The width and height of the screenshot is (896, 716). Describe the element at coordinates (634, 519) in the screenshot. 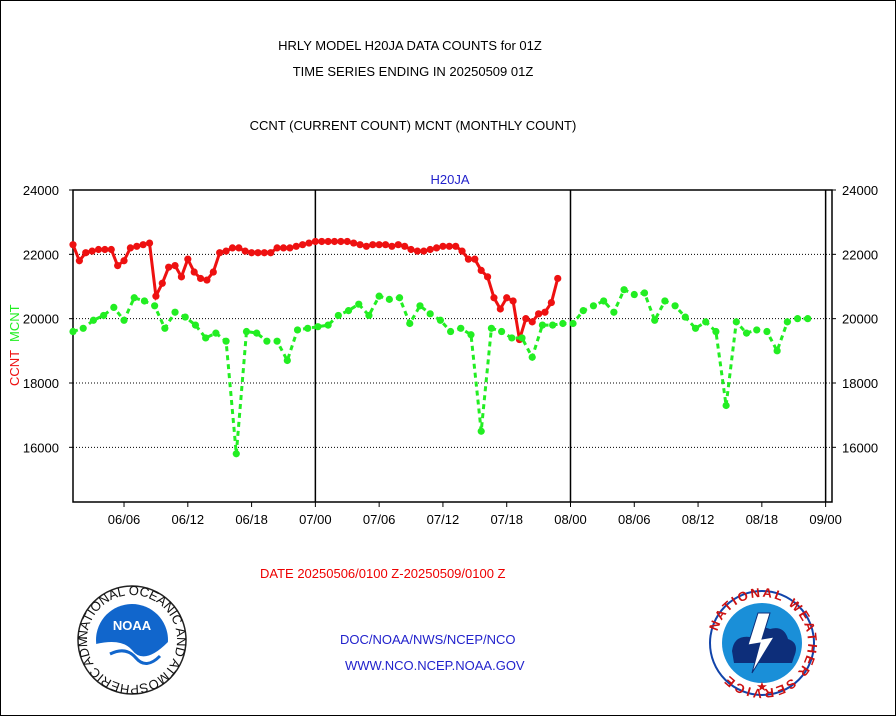

I see `xtick-label: 08/06` at that location.